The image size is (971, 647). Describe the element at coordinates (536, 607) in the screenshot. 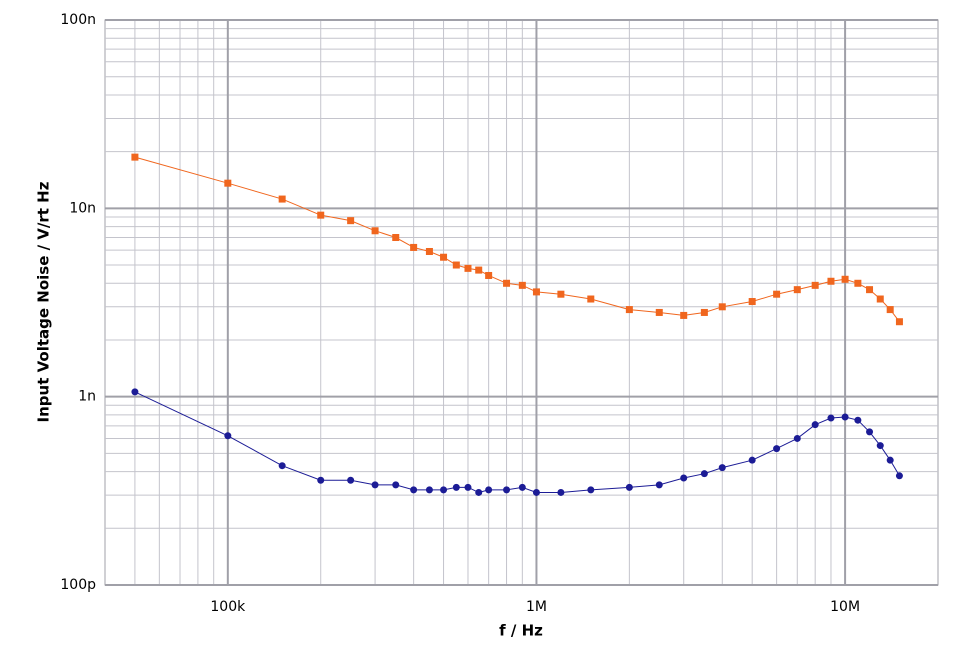

I see `x-tick-label: 1M` at that location.